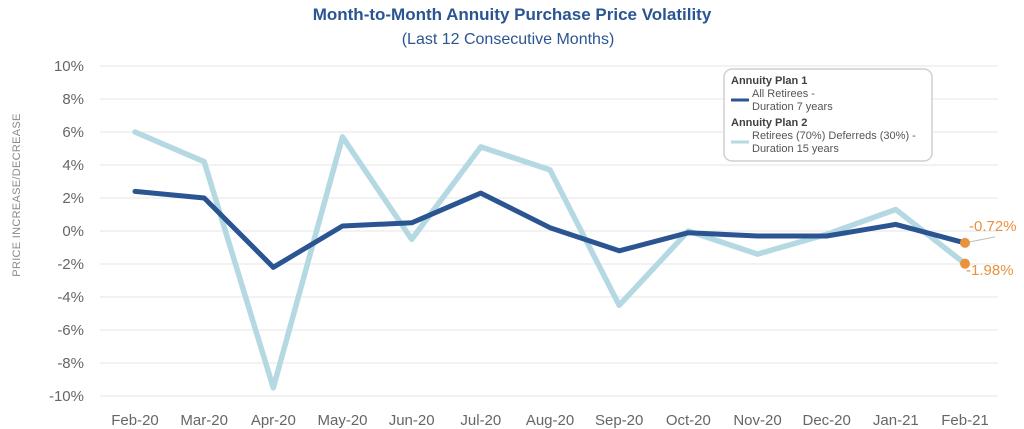 The width and height of the screenshot is (1024, 429). What do you see at coordinates (896, 420) in the screenshot?
I see `x-tick-label: Jan-21` at bounding box center [896, 420].